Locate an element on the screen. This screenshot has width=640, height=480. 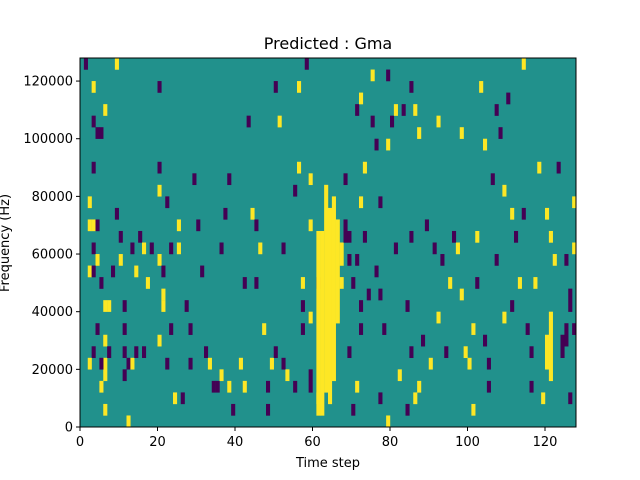
y-axis: 0 20000 40000 60000 80000 100000 120000 is located at coordinates (51, 255).